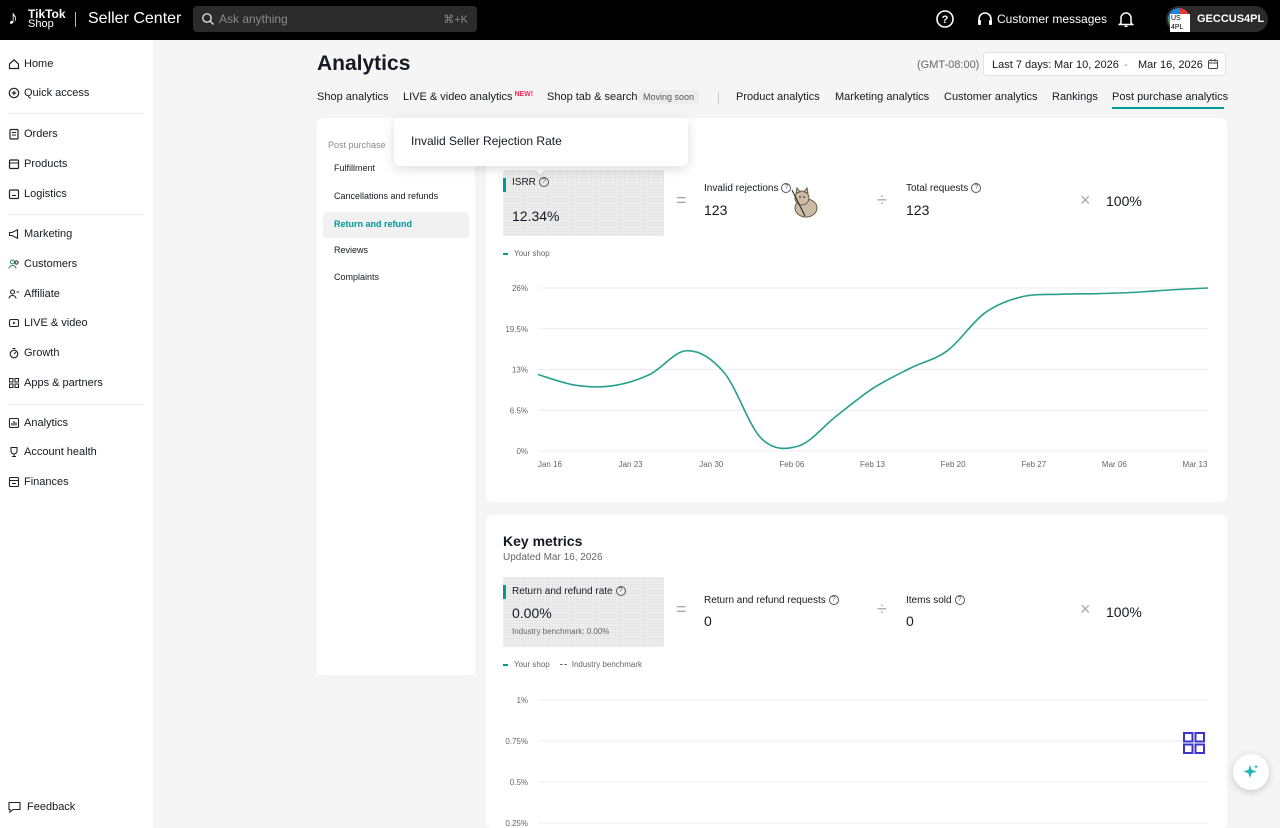  Describe the element at coordinates (14, 194) in the screenshot. I see `truck-icon` at that location.